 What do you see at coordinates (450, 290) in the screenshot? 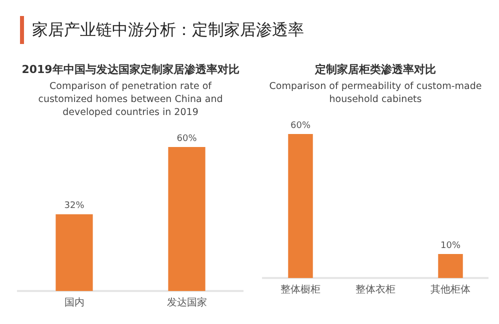
I see `x-tick-label: 其他柜体` at bounding box center [450, 290].